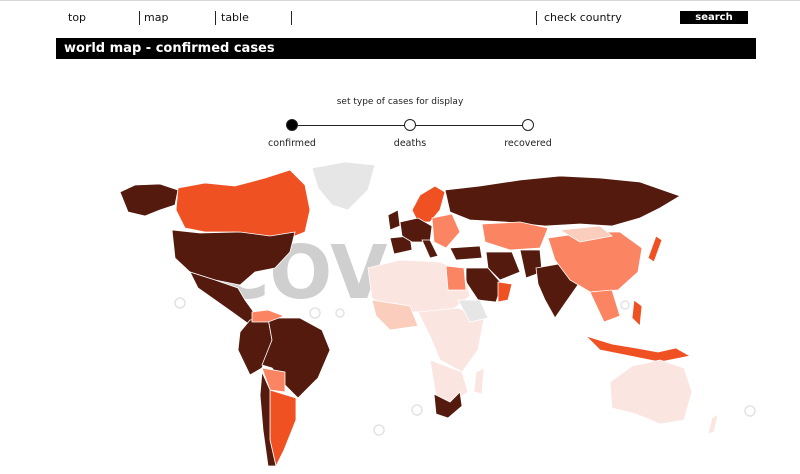 The image size is (800, 474). I want to click on country-brazil, so click(296, 358).